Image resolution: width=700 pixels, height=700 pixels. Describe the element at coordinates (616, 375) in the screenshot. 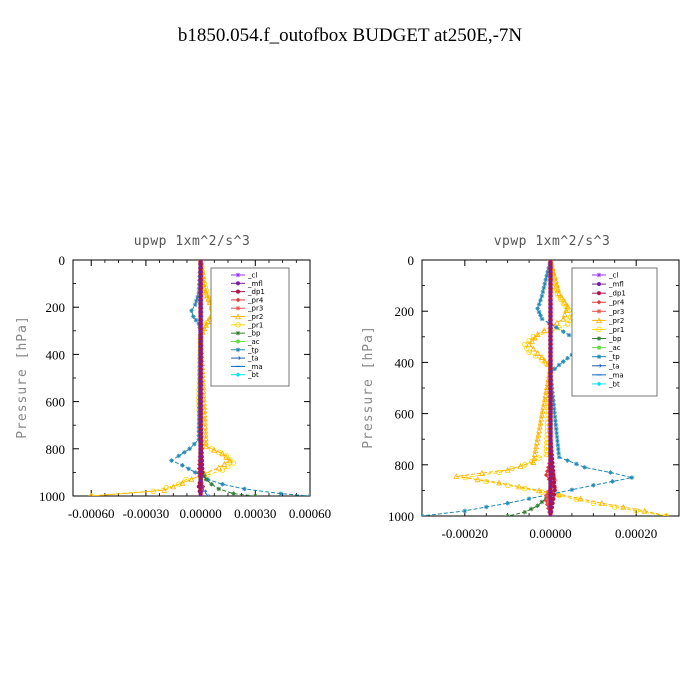

I see `vpwp-legend-label: _ma` at that location.